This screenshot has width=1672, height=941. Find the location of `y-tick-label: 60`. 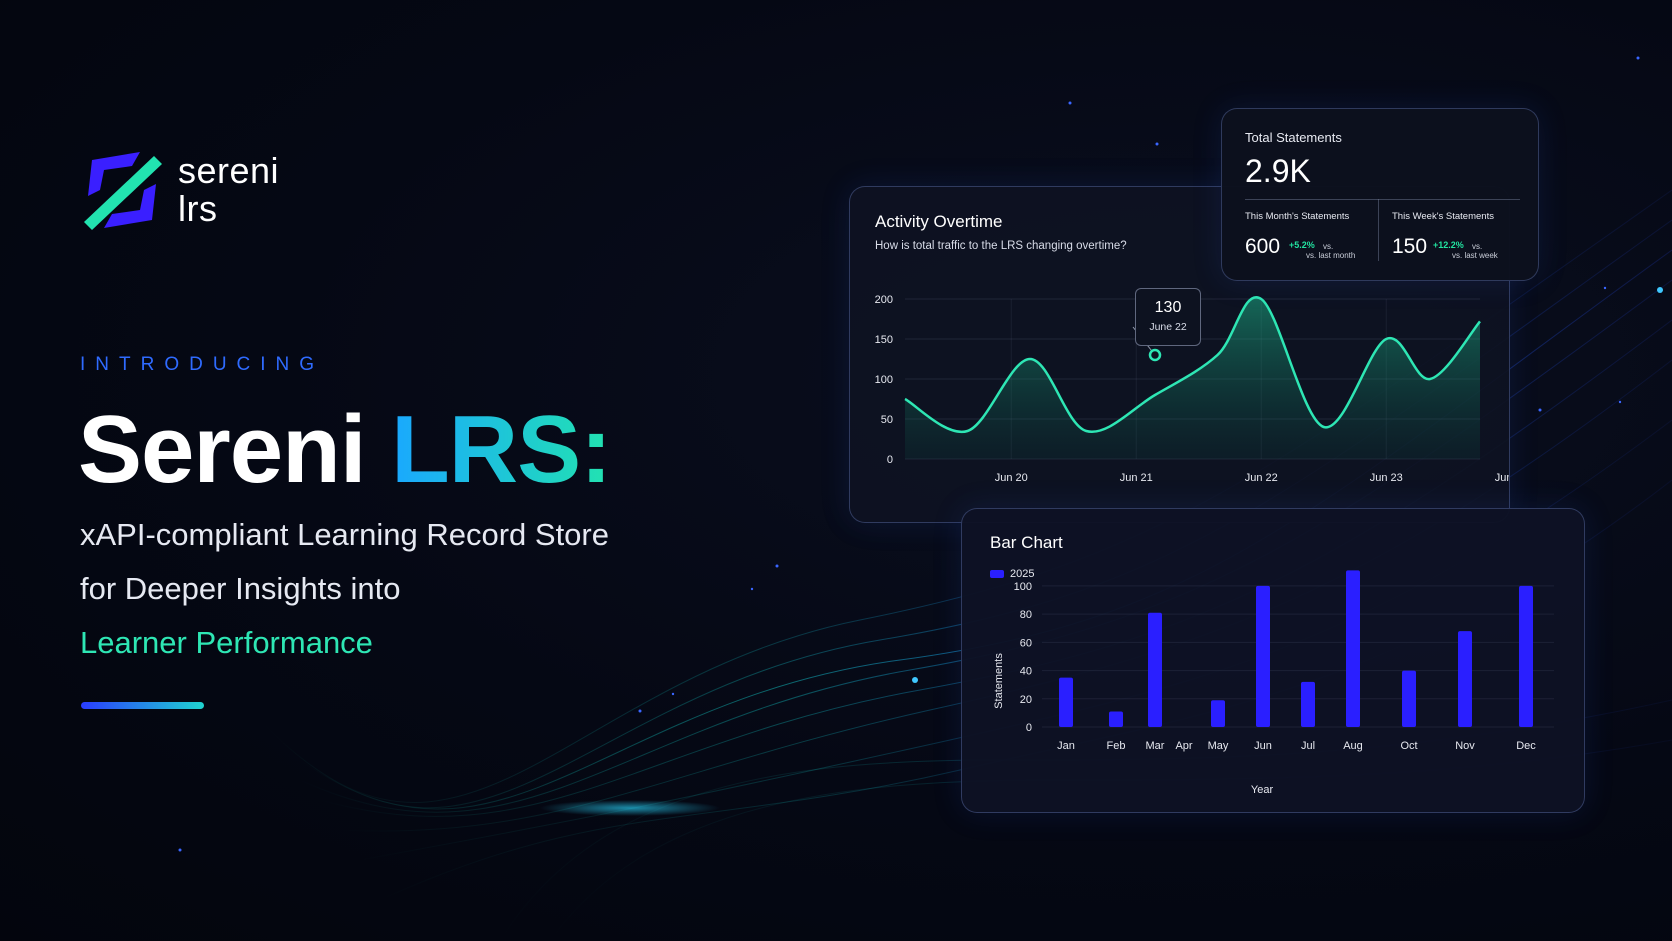

y-tick-label: 60 is located at coordinates (1026, 643).